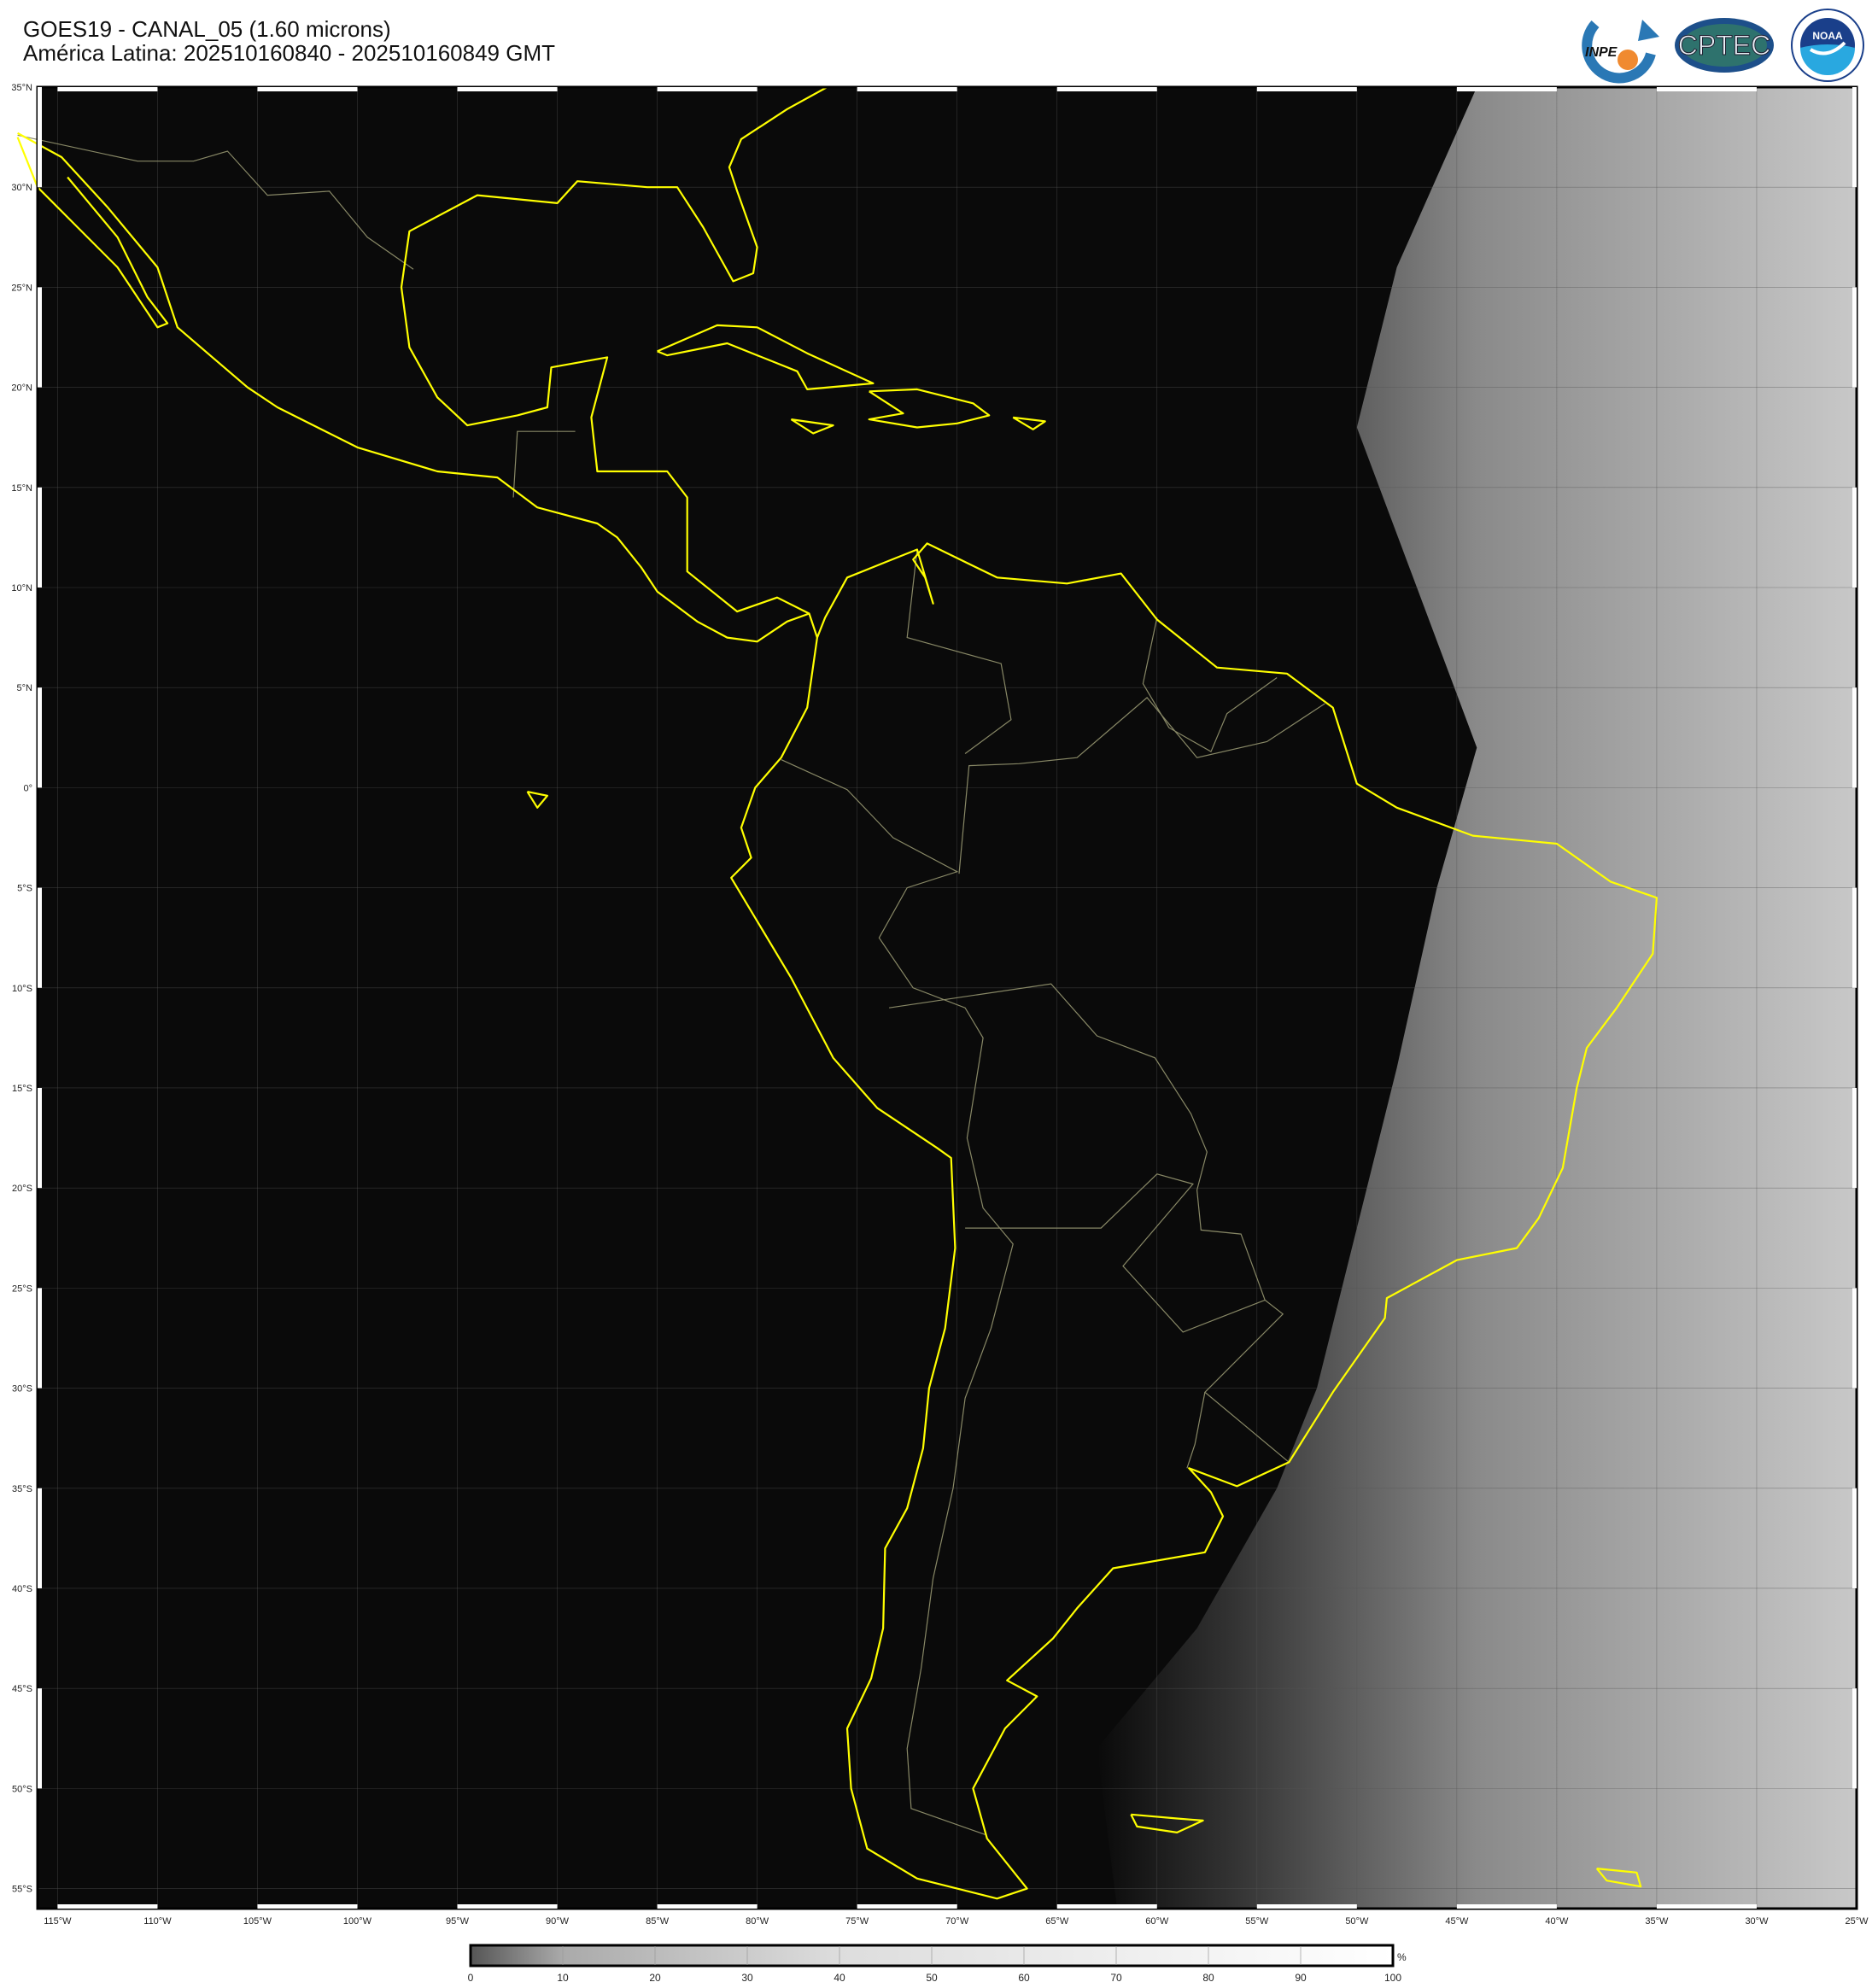 This screenshot has width=1872, height=1988. I want to click on longitude-label: 30°W, so click(1757, 1921).